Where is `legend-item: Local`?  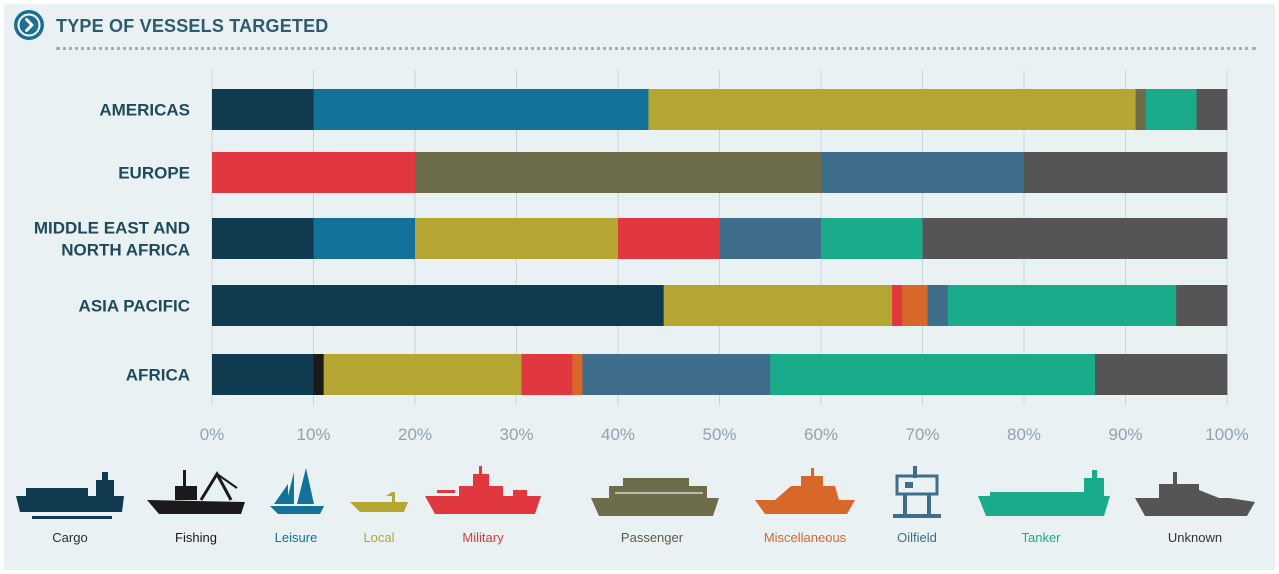
legend-item: Local is located at coordinates (379, 505).